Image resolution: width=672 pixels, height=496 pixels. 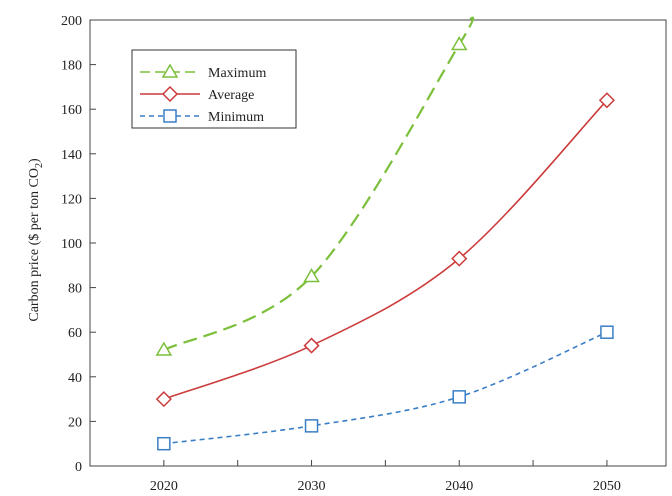 I want to click on x-tick-label: 2020, so click(x=164, y=486).